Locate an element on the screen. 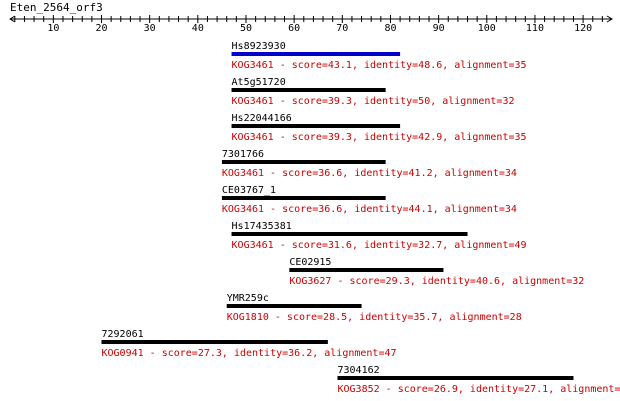 The height and width of the screenshot is (401, 620). hit-name: Hs22044166 is located at coordinates (262, 118).